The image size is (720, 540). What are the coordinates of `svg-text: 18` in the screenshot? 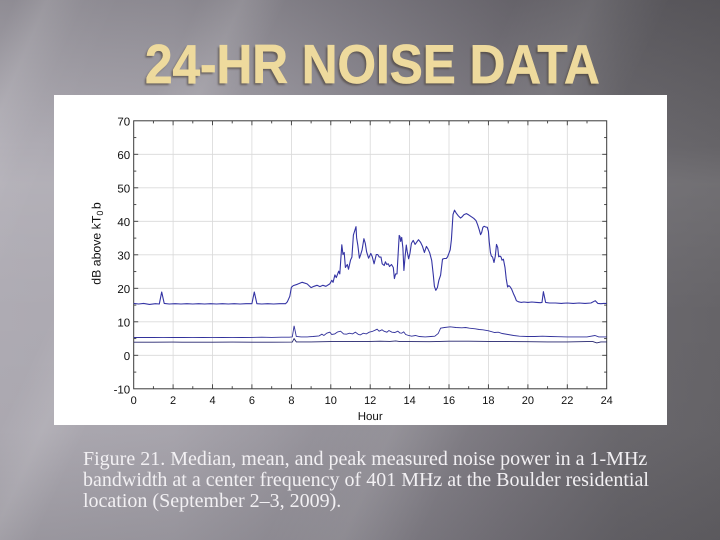 It's located at (488, 401).